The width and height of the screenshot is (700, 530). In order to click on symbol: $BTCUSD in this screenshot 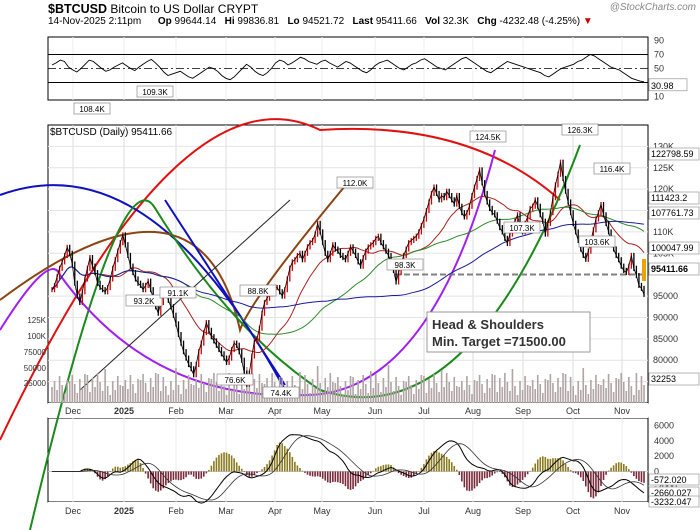, I will do `click(78, 9)`.